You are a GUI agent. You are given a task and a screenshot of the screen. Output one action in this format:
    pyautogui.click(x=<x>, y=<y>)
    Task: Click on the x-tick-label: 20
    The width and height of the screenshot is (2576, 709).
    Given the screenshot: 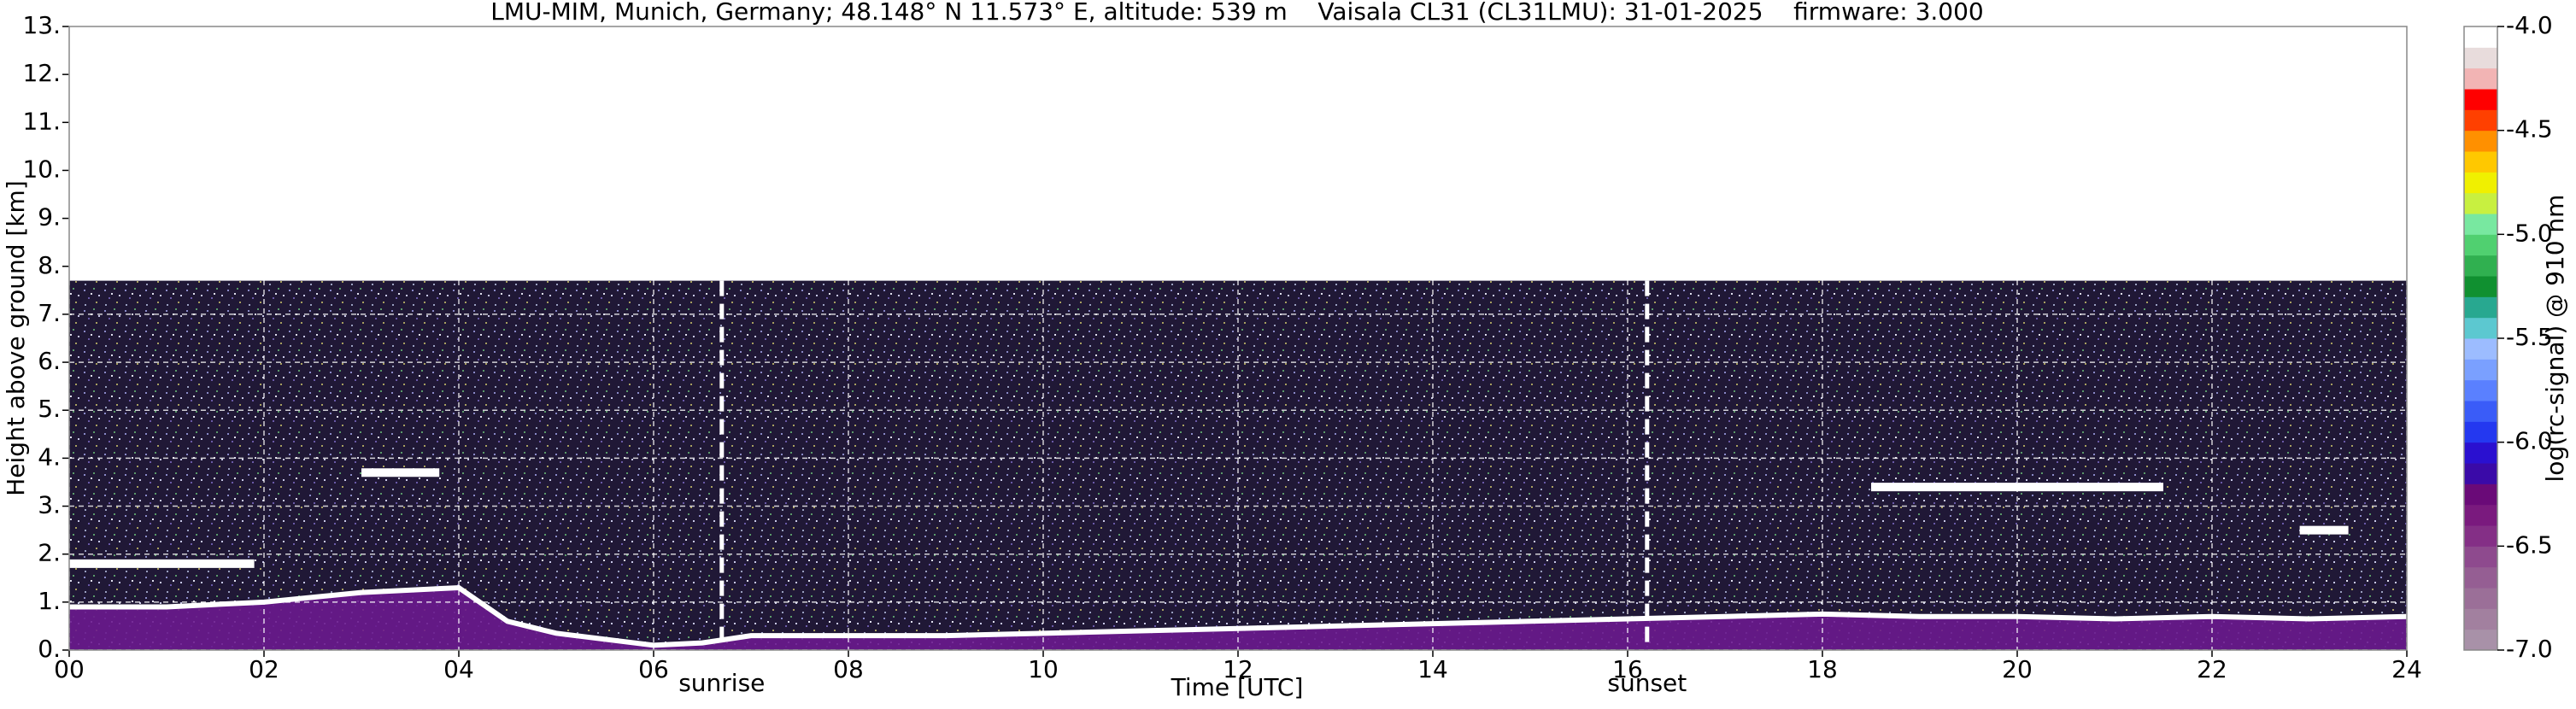 What is the action you would take?
    pyautogui.click(x=2017, y=669)
    